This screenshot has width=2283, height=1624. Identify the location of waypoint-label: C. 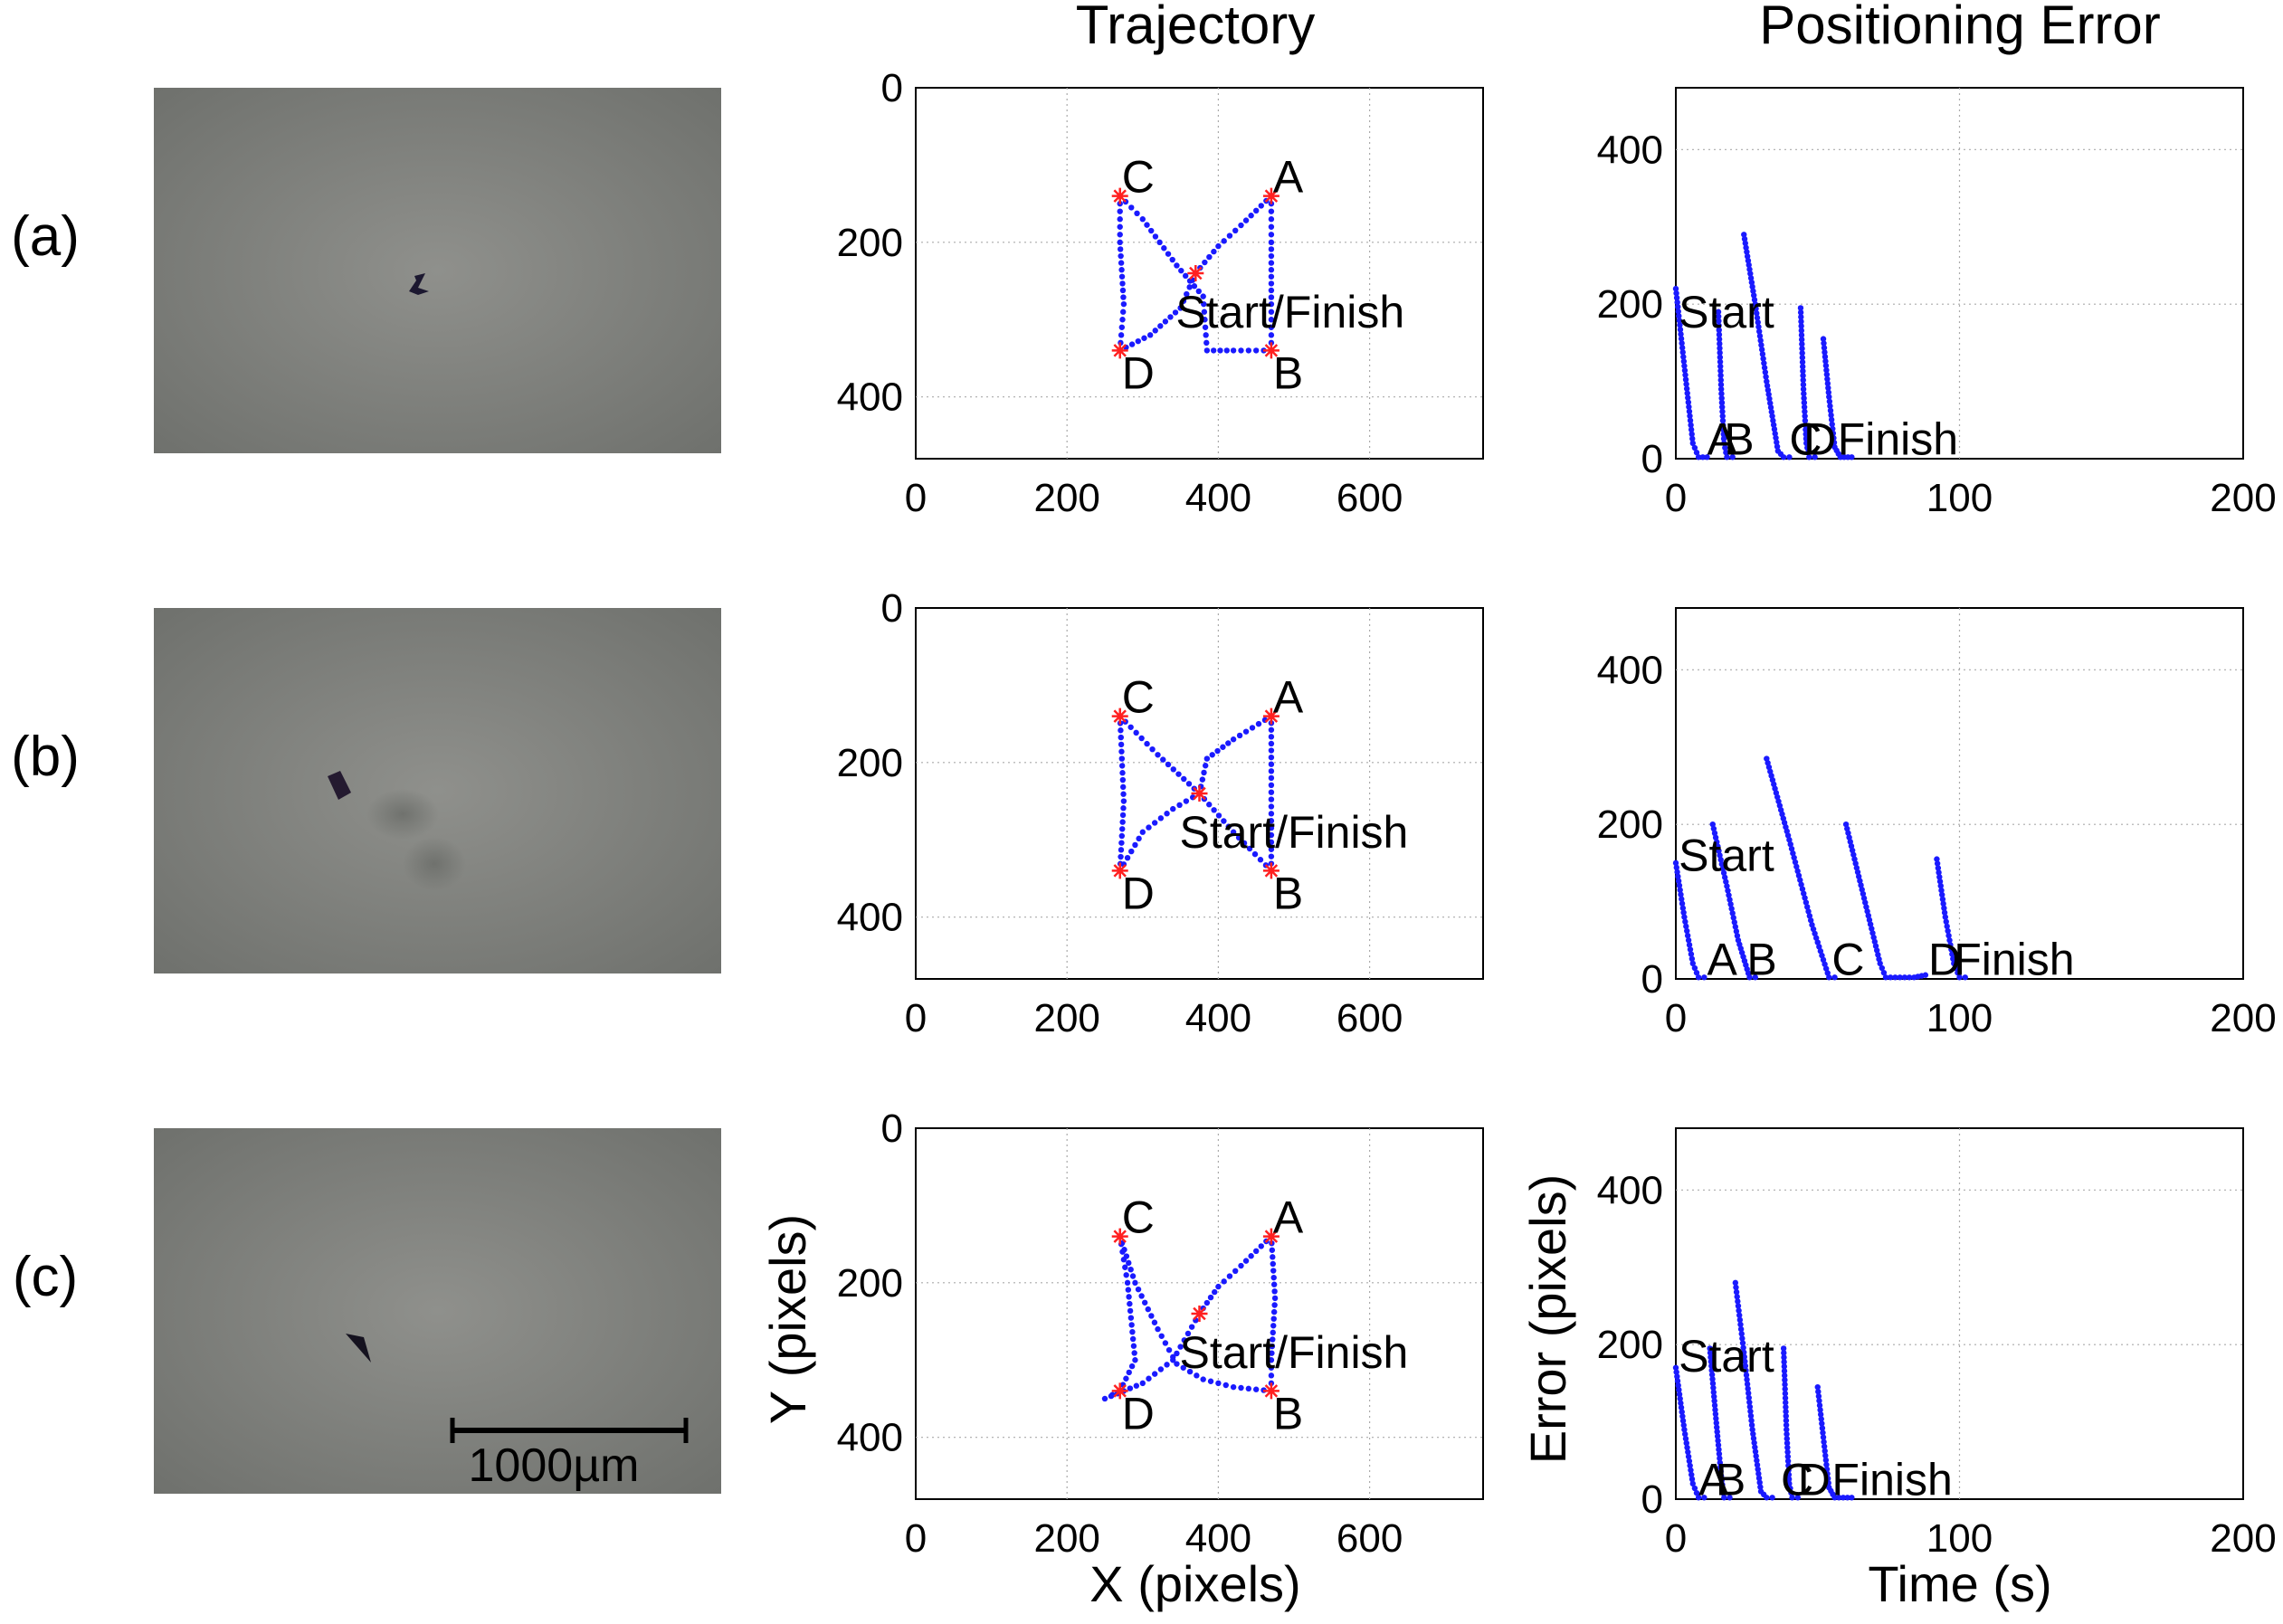
(1138, 1217).